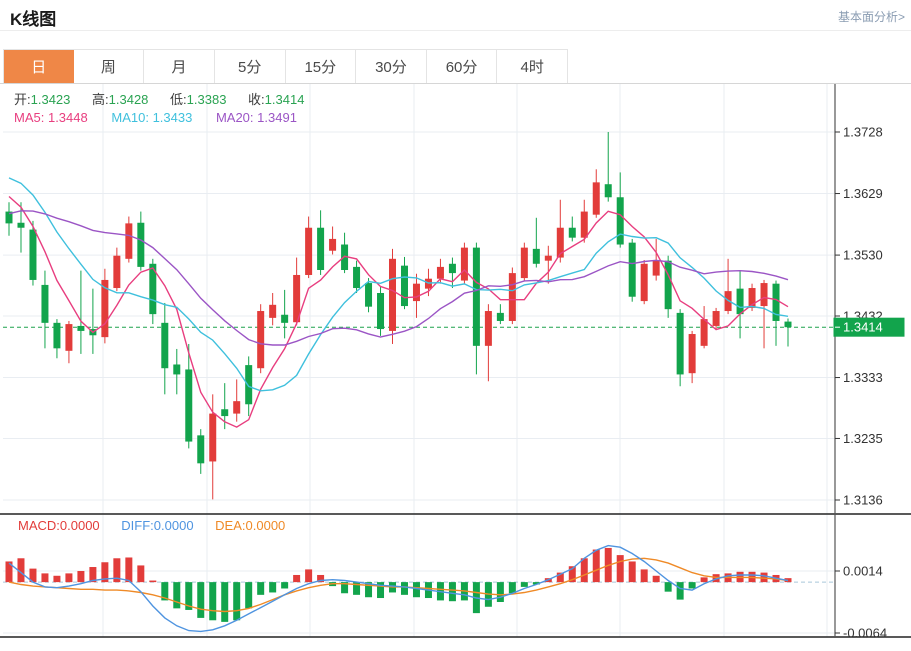  Describe the element at coordinates (67, 117) in the screenshot. I see `ma5-value: 1.3448` at that location.